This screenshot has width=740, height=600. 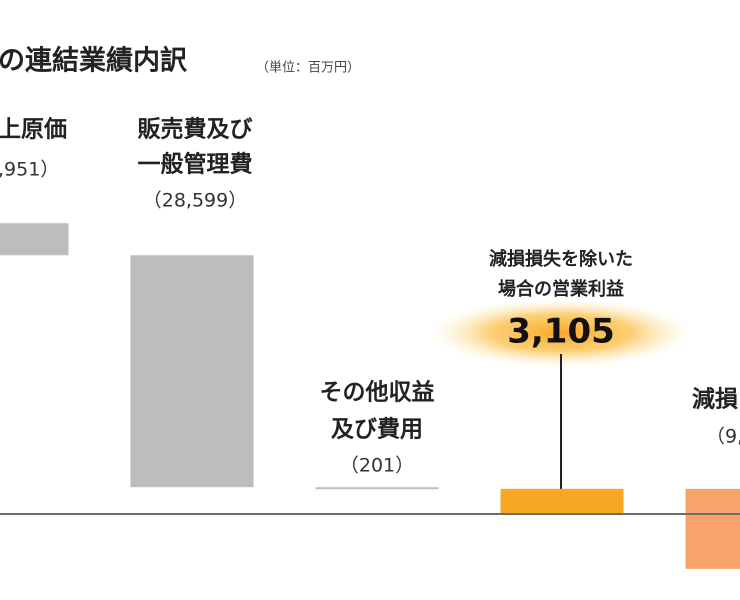 I want to click on value-label: 3,105, so click(x=561, y=332).